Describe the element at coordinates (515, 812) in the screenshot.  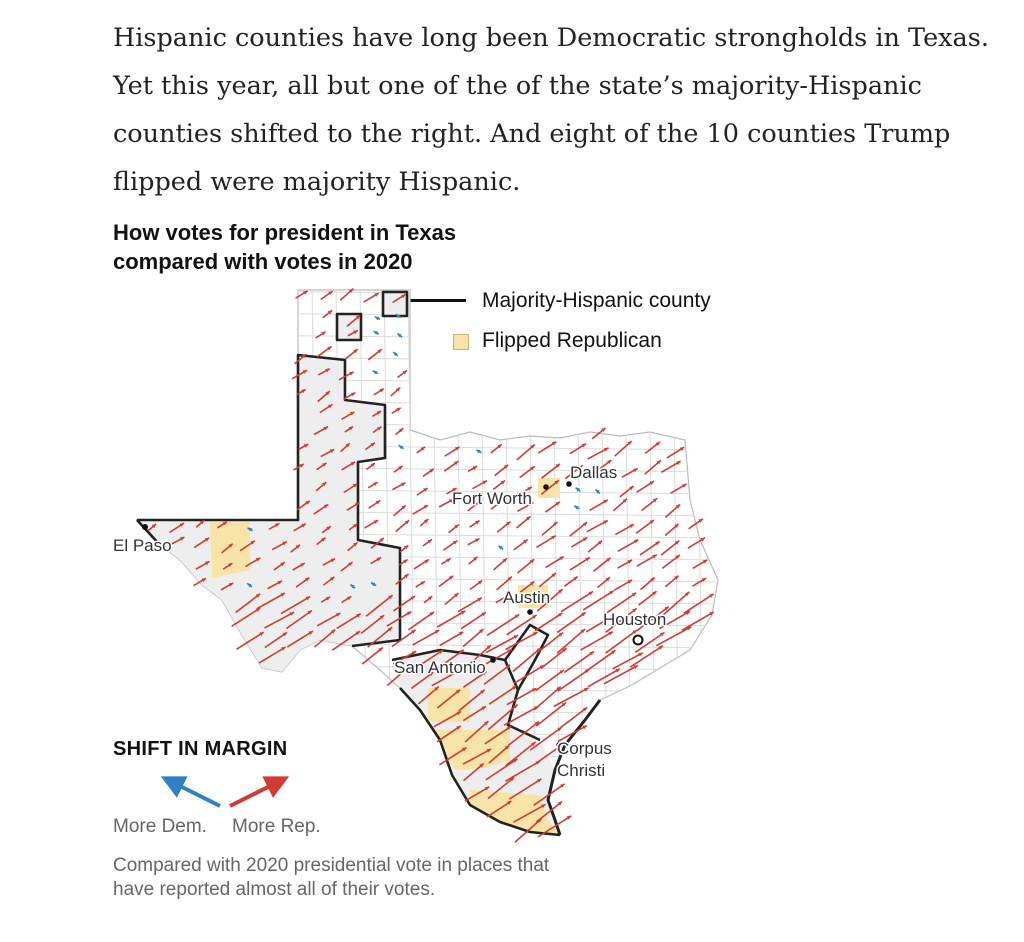
I see `flipped-county-brooks` at that location.